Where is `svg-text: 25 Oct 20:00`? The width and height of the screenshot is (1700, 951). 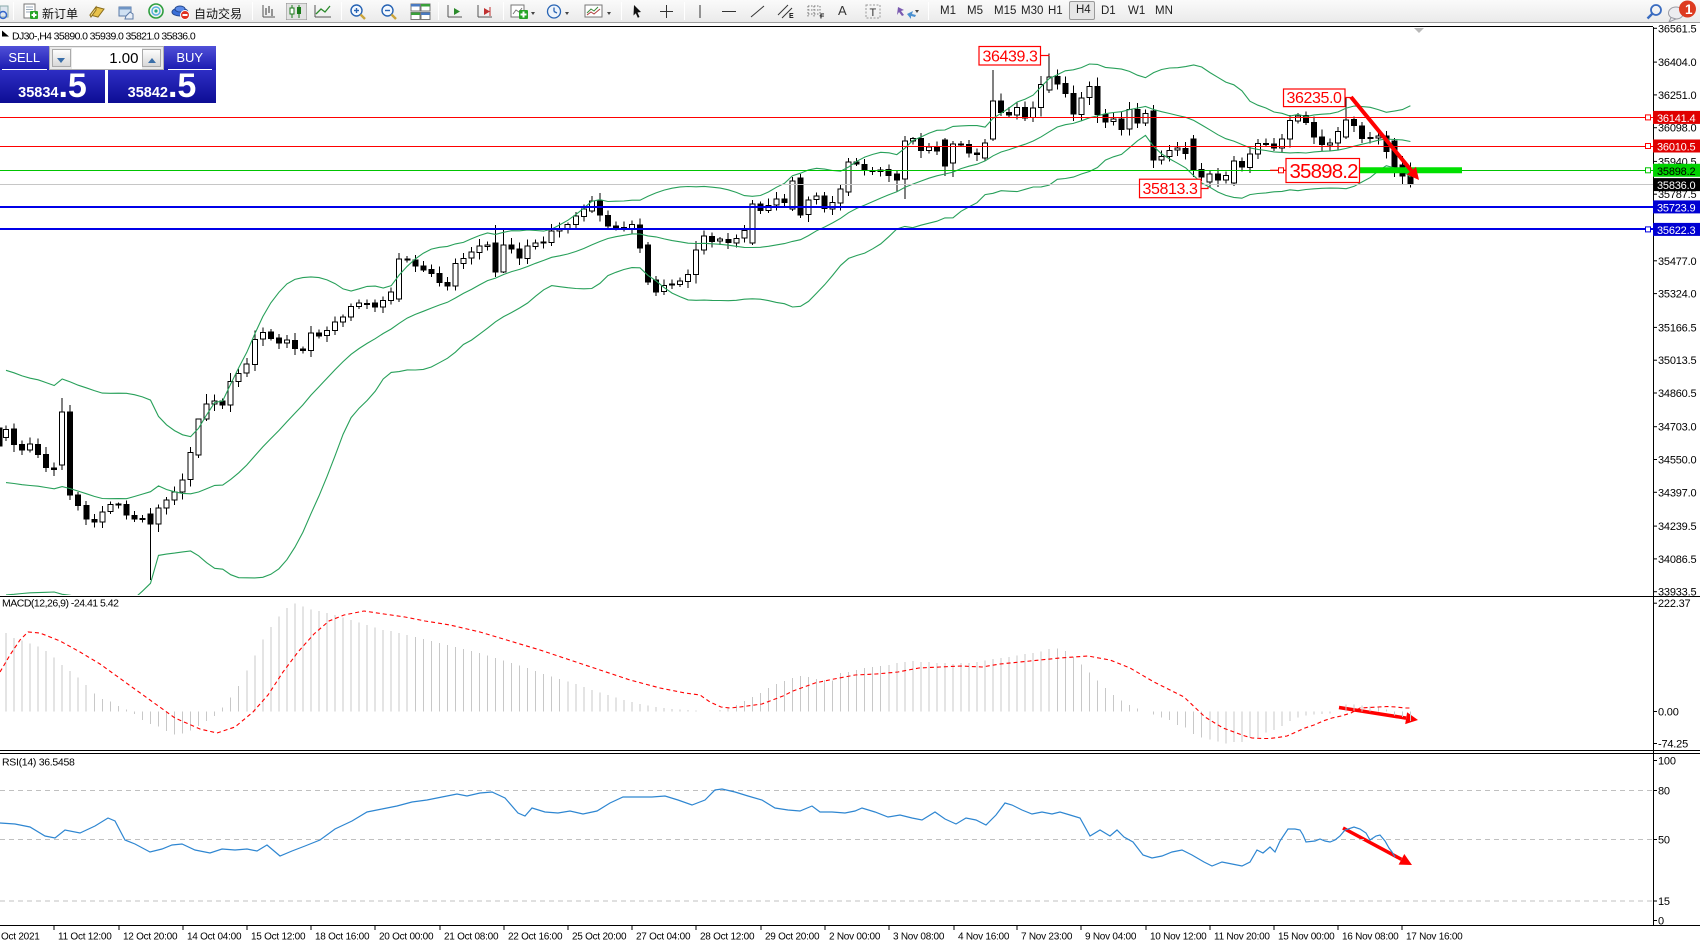
svg-text: 25 Oct 20:00 is located at coordinates (599, 937).